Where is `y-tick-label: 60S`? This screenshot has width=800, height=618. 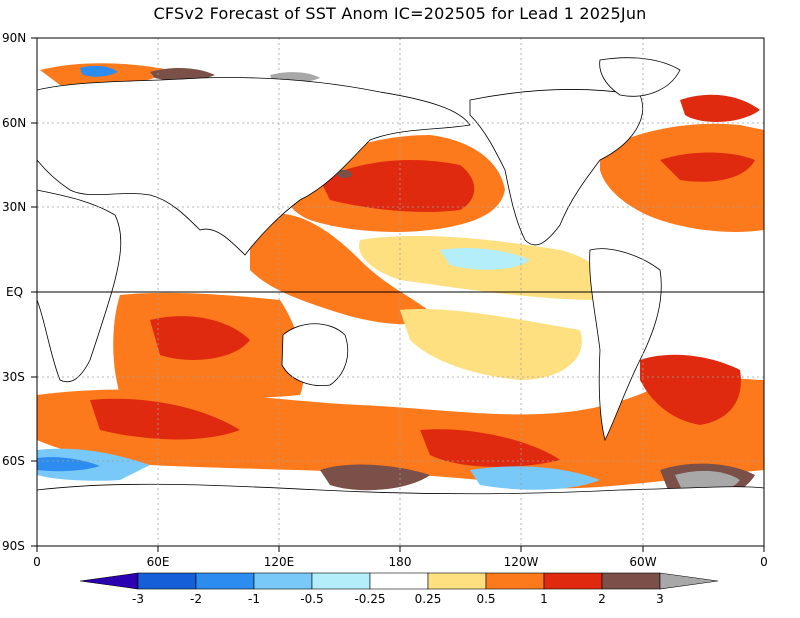
y-tick-label: 60S is located at coordinates (13, 461).